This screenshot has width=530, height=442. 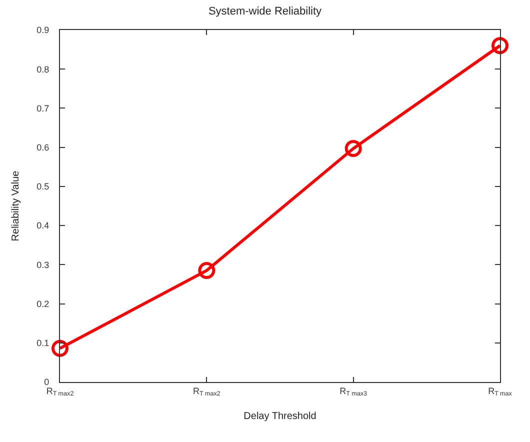 I want to click on y-tick-label: 0.2, so click(x=43, y=303).